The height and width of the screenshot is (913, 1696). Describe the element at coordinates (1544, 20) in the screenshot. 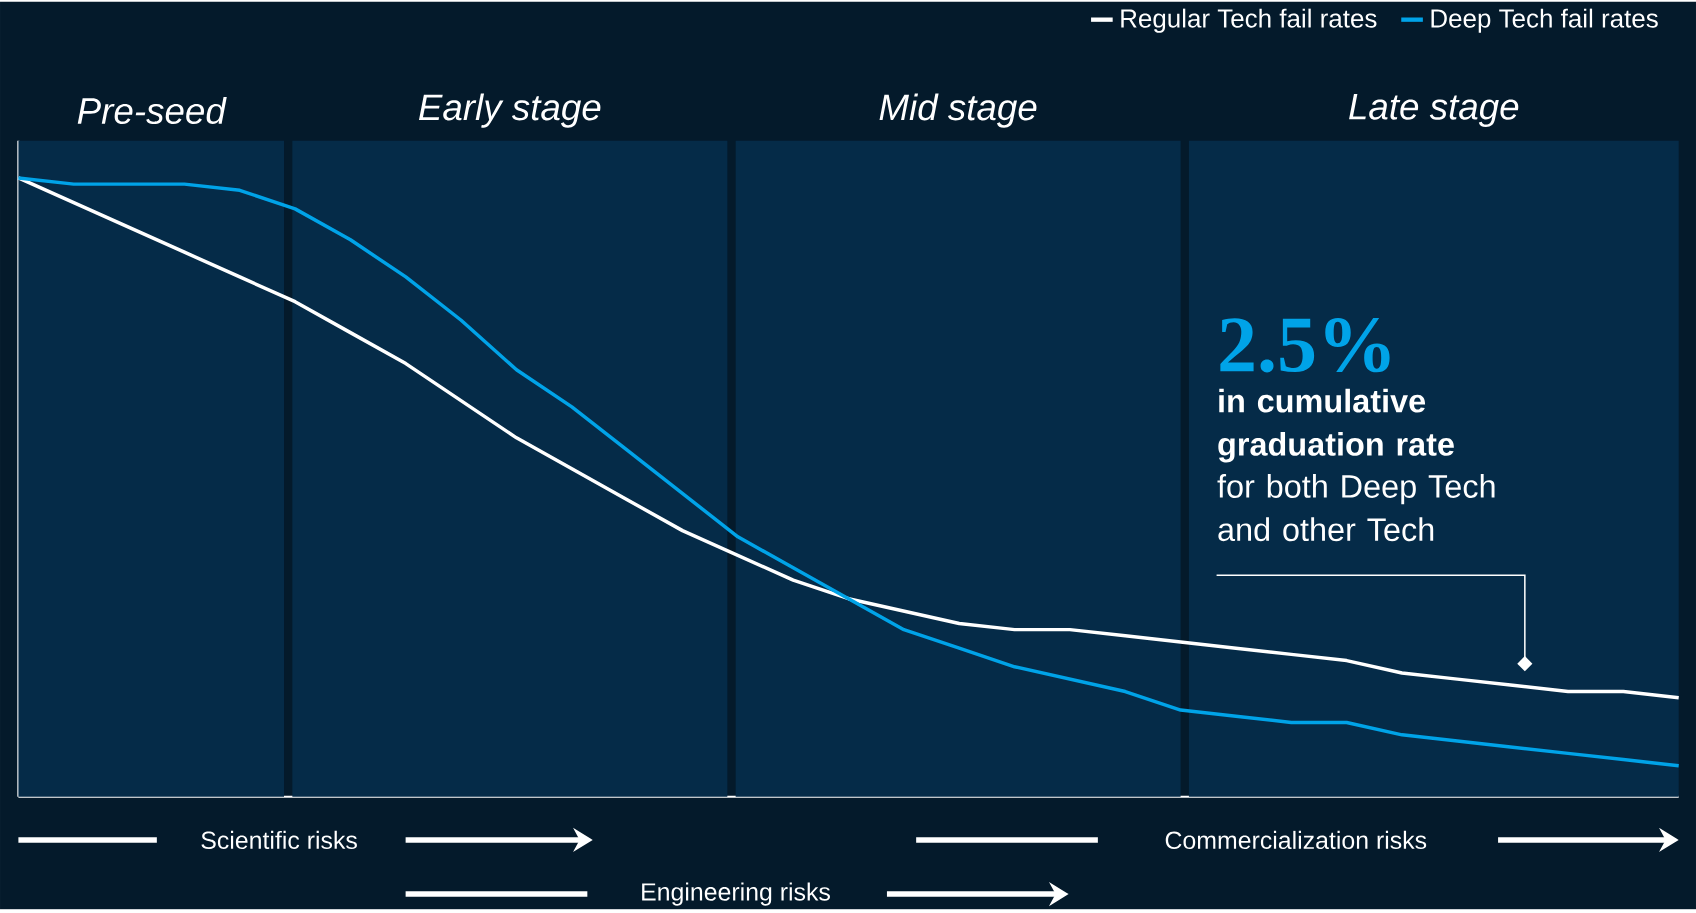

I see `legend-label: Deep Tech fail rates` at that location.